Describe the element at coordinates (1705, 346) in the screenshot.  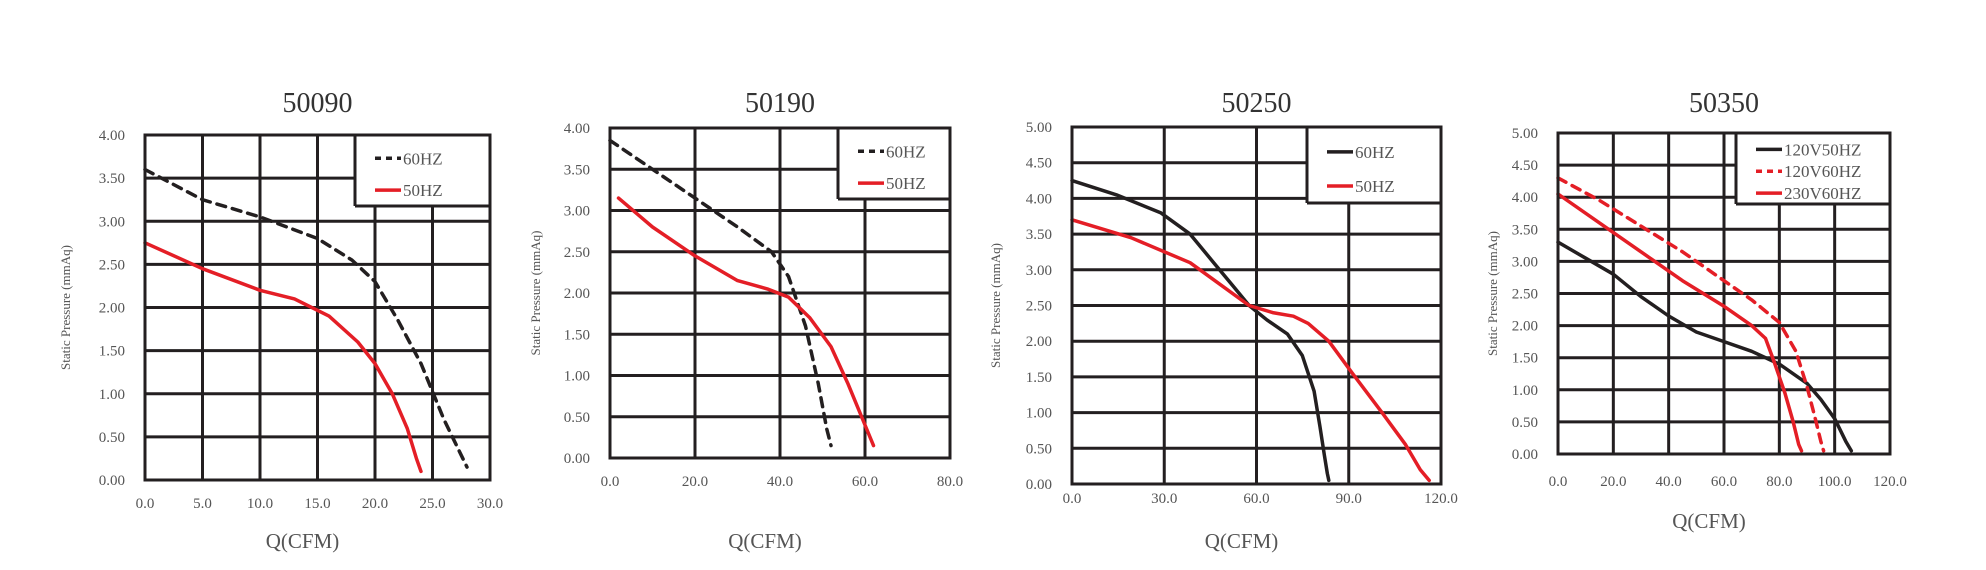
I see `series-line-120V50HZ` at that location.